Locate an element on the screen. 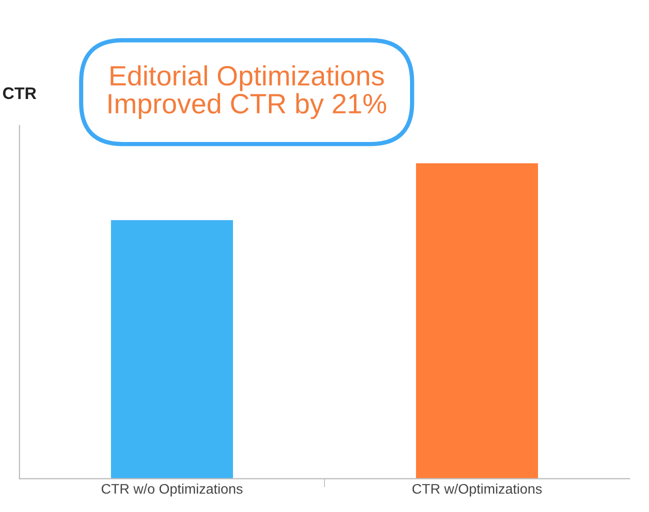  x-tick-label: CTR w/o Optimizations is located at coordinates (172, 490).